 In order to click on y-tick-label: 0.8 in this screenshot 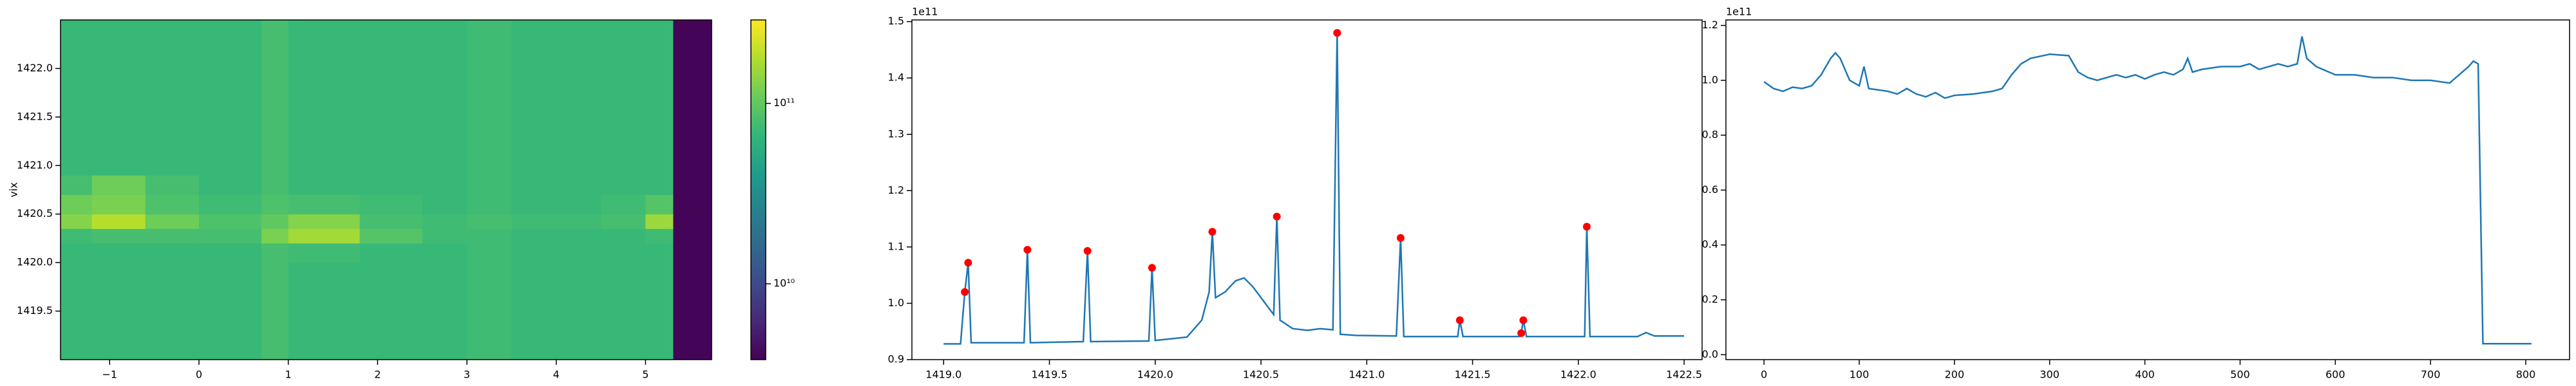, I will do `click(1710, 135)`.